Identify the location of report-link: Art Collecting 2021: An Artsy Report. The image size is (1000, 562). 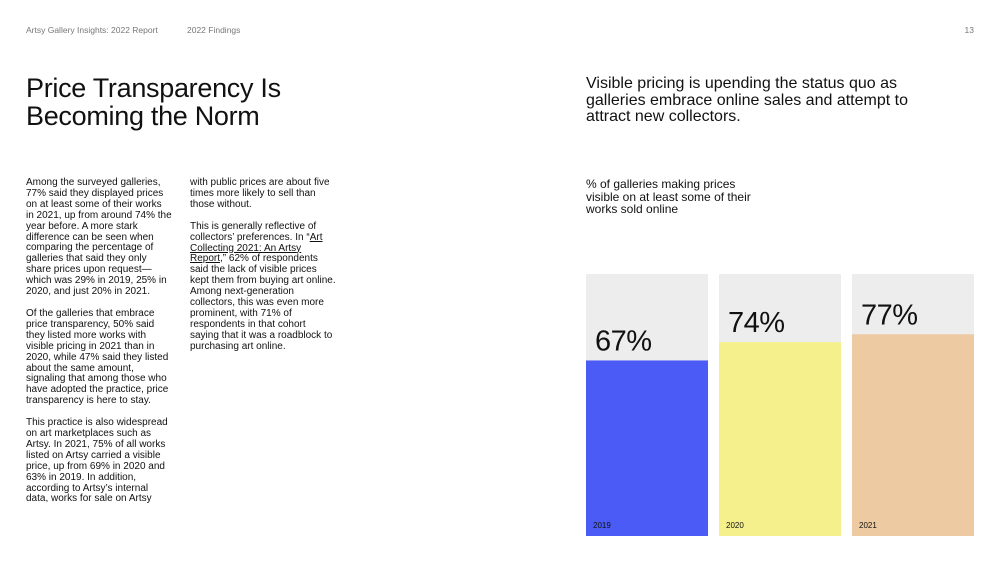
(256, 248).